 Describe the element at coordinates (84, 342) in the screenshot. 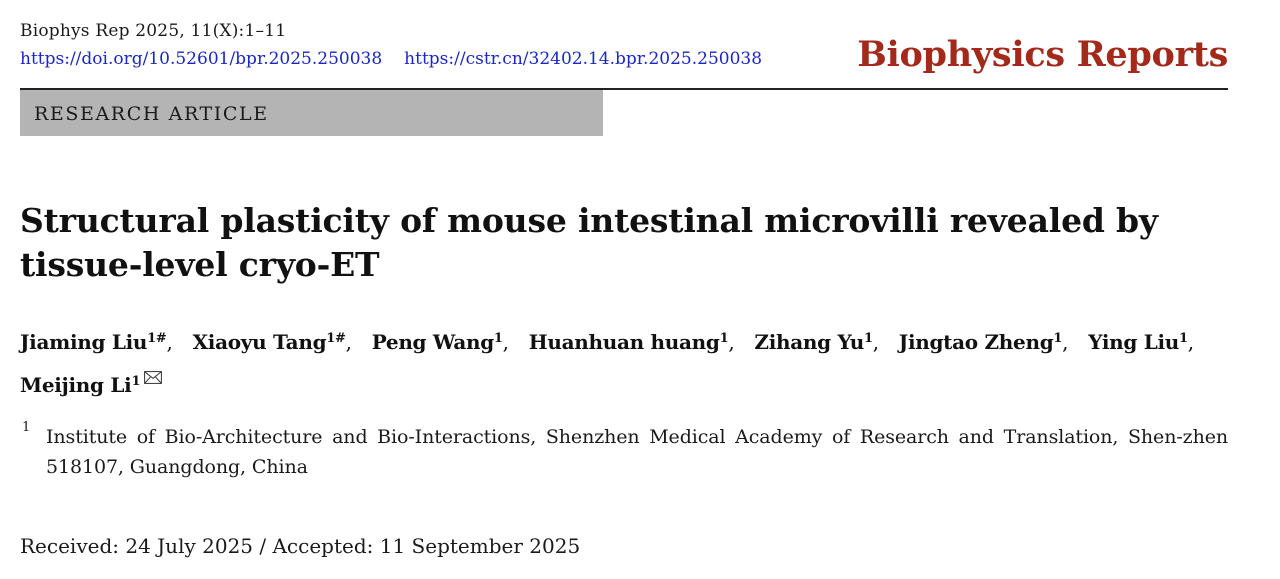

I see `author-name: Jiaming Liu` at that location.